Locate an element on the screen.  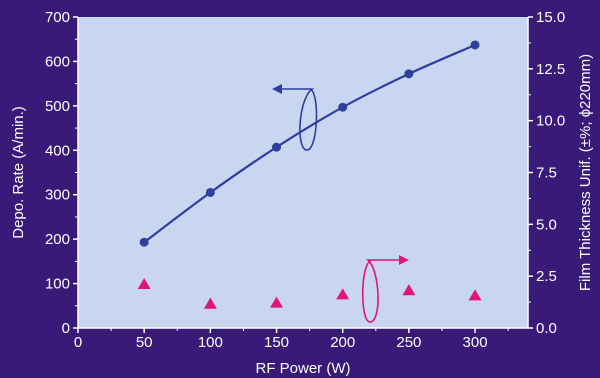
y2-axis-title: Film Thickness Unif. (±%; ϕ220mm) is located at coordinates (585, 172).